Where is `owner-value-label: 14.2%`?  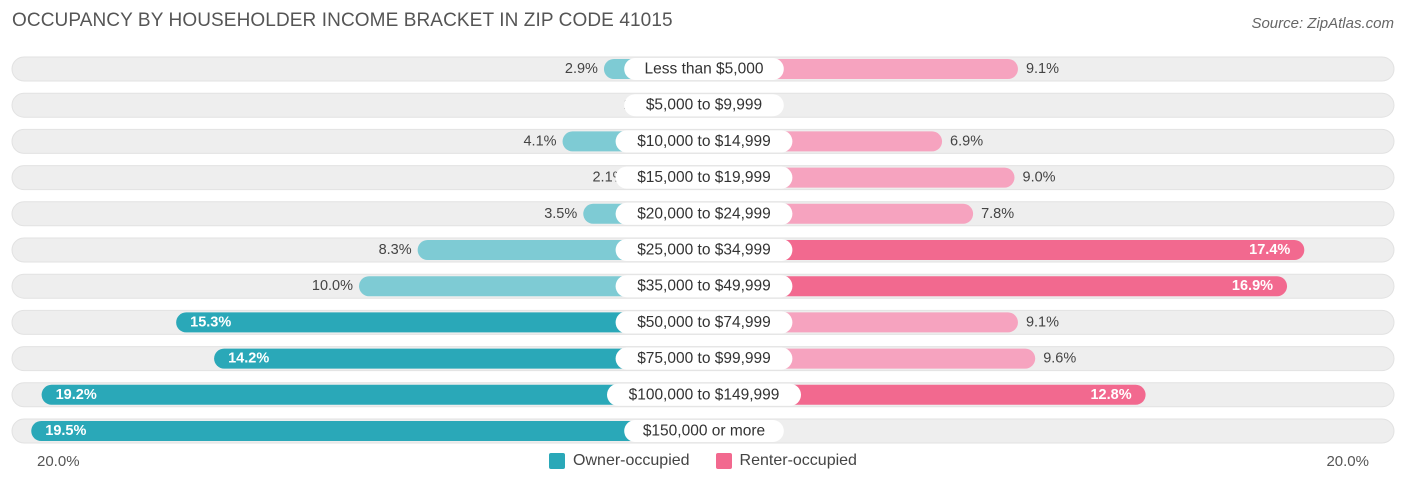
owner-value-label: 14.2% is located at coordinates (248, 359).